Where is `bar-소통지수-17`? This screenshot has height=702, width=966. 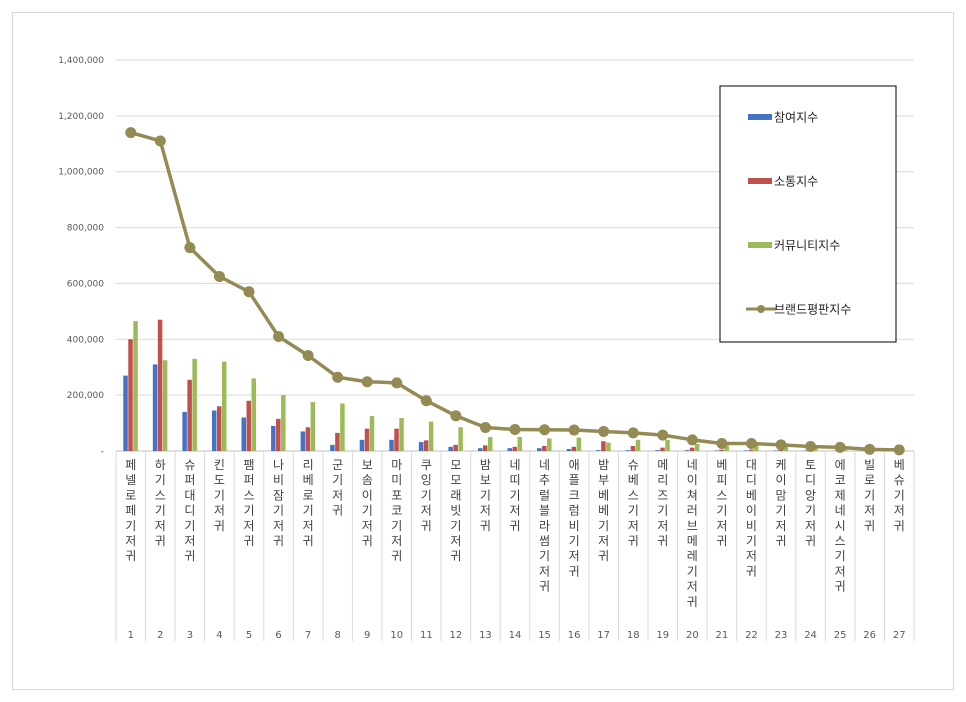 bar-소통지수-17 is located at coordinates (603, 446).